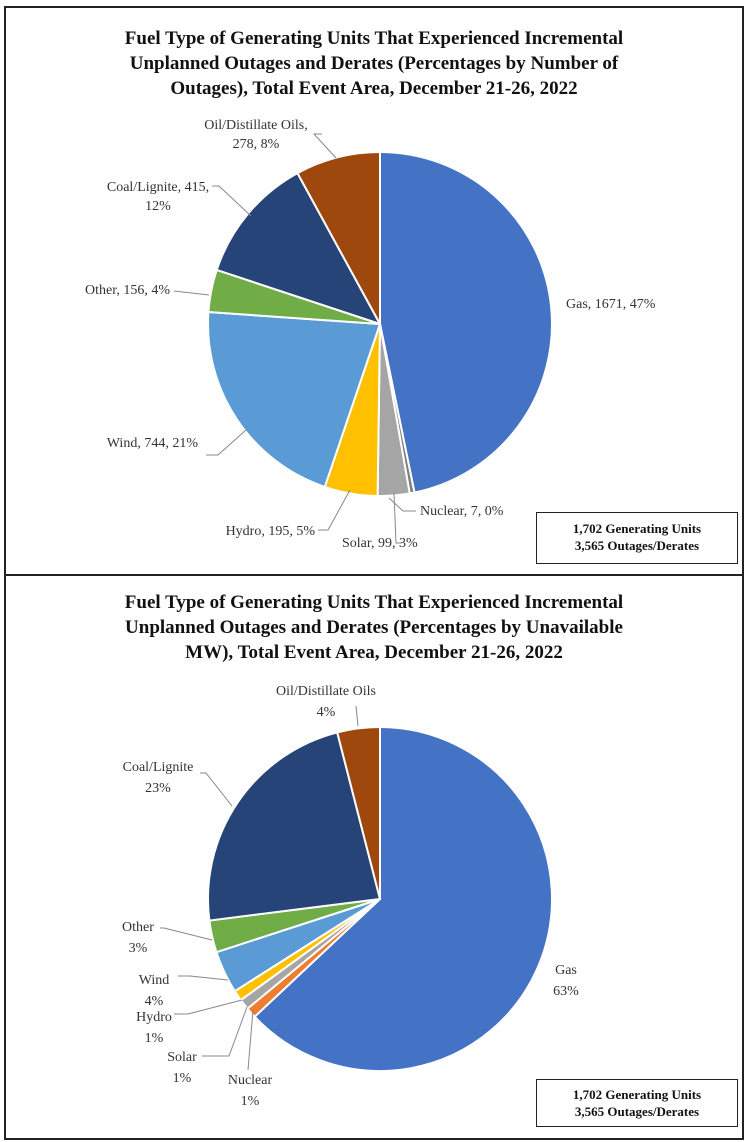 Image resolution: width=748 pixels, height=1142 pixels. What do you see at coordinates (158, 767) in the screenshot?
I see `data-label-coal-lignite: Coal/Lignite` at bounding box center [158, 767].